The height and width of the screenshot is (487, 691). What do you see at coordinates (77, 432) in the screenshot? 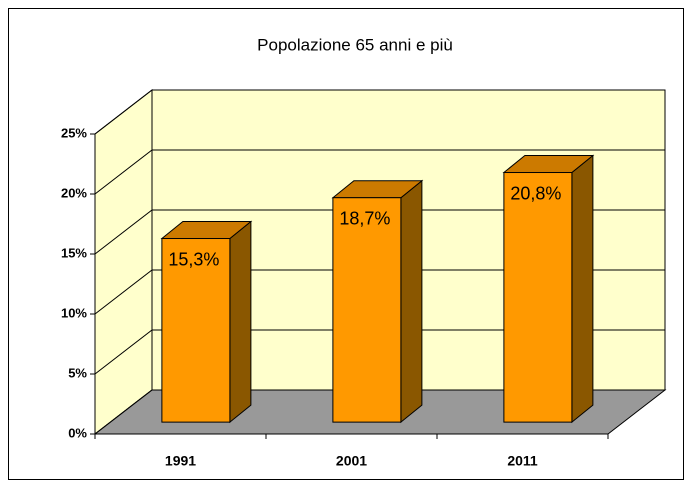
I see `y-tick-label: 0%` at bounding box center [77, 432].